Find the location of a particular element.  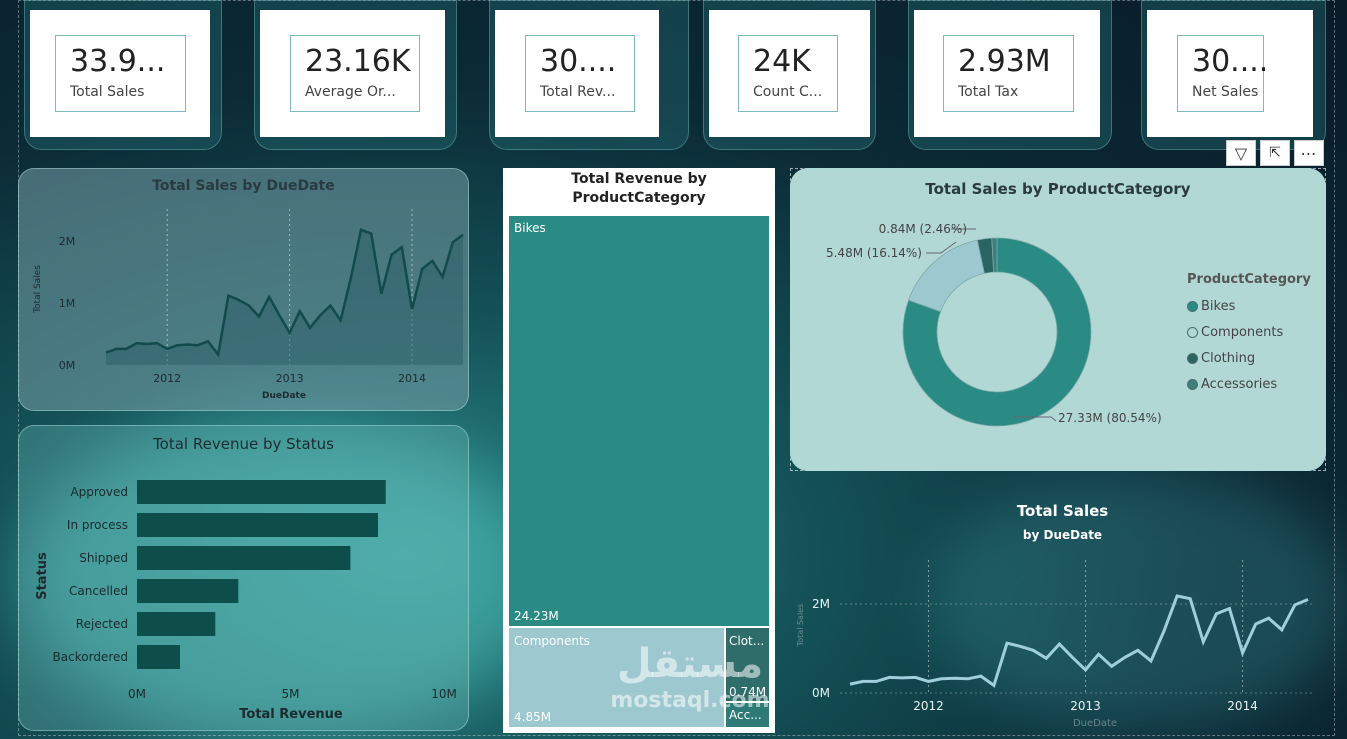

y-tick-label: 1M is located at coordinates (67, 303).